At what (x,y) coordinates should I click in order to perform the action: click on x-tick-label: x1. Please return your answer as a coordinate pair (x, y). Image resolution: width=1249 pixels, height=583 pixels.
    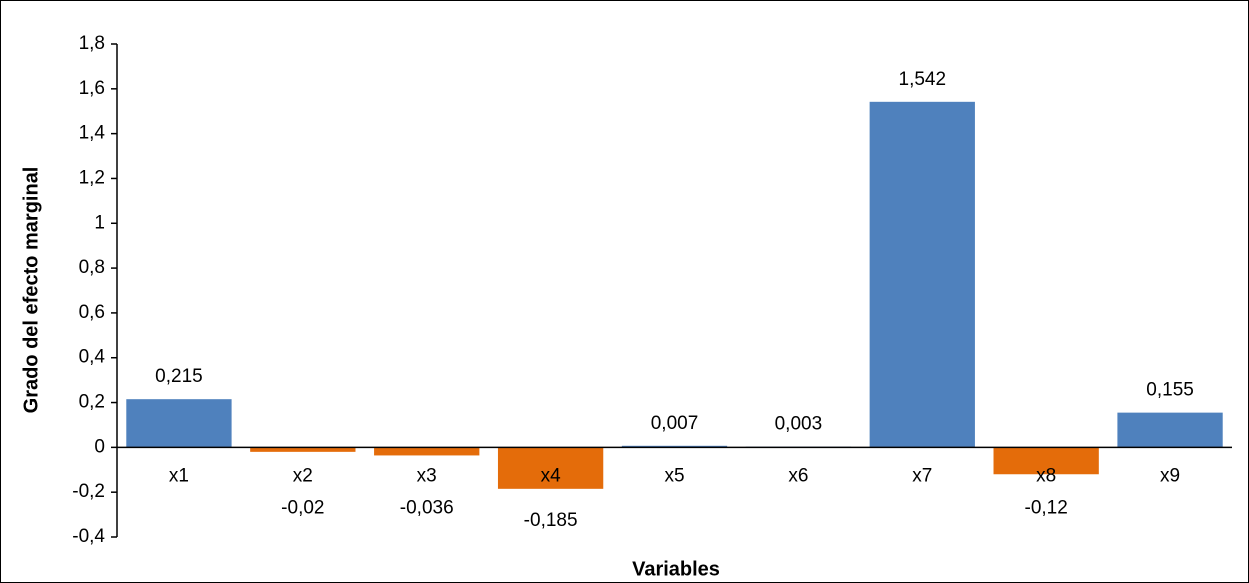
    Looking at the image, I should click on (179, 475).